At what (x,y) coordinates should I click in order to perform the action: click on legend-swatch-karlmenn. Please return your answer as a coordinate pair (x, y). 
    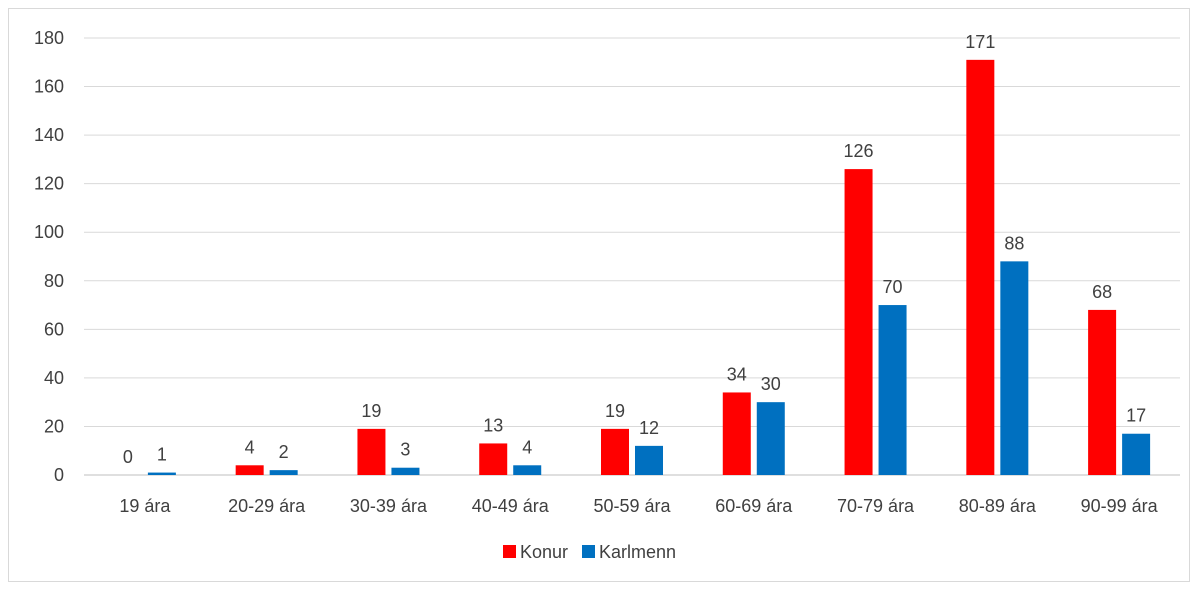
    Looking at the image, I should click on (588, 551).